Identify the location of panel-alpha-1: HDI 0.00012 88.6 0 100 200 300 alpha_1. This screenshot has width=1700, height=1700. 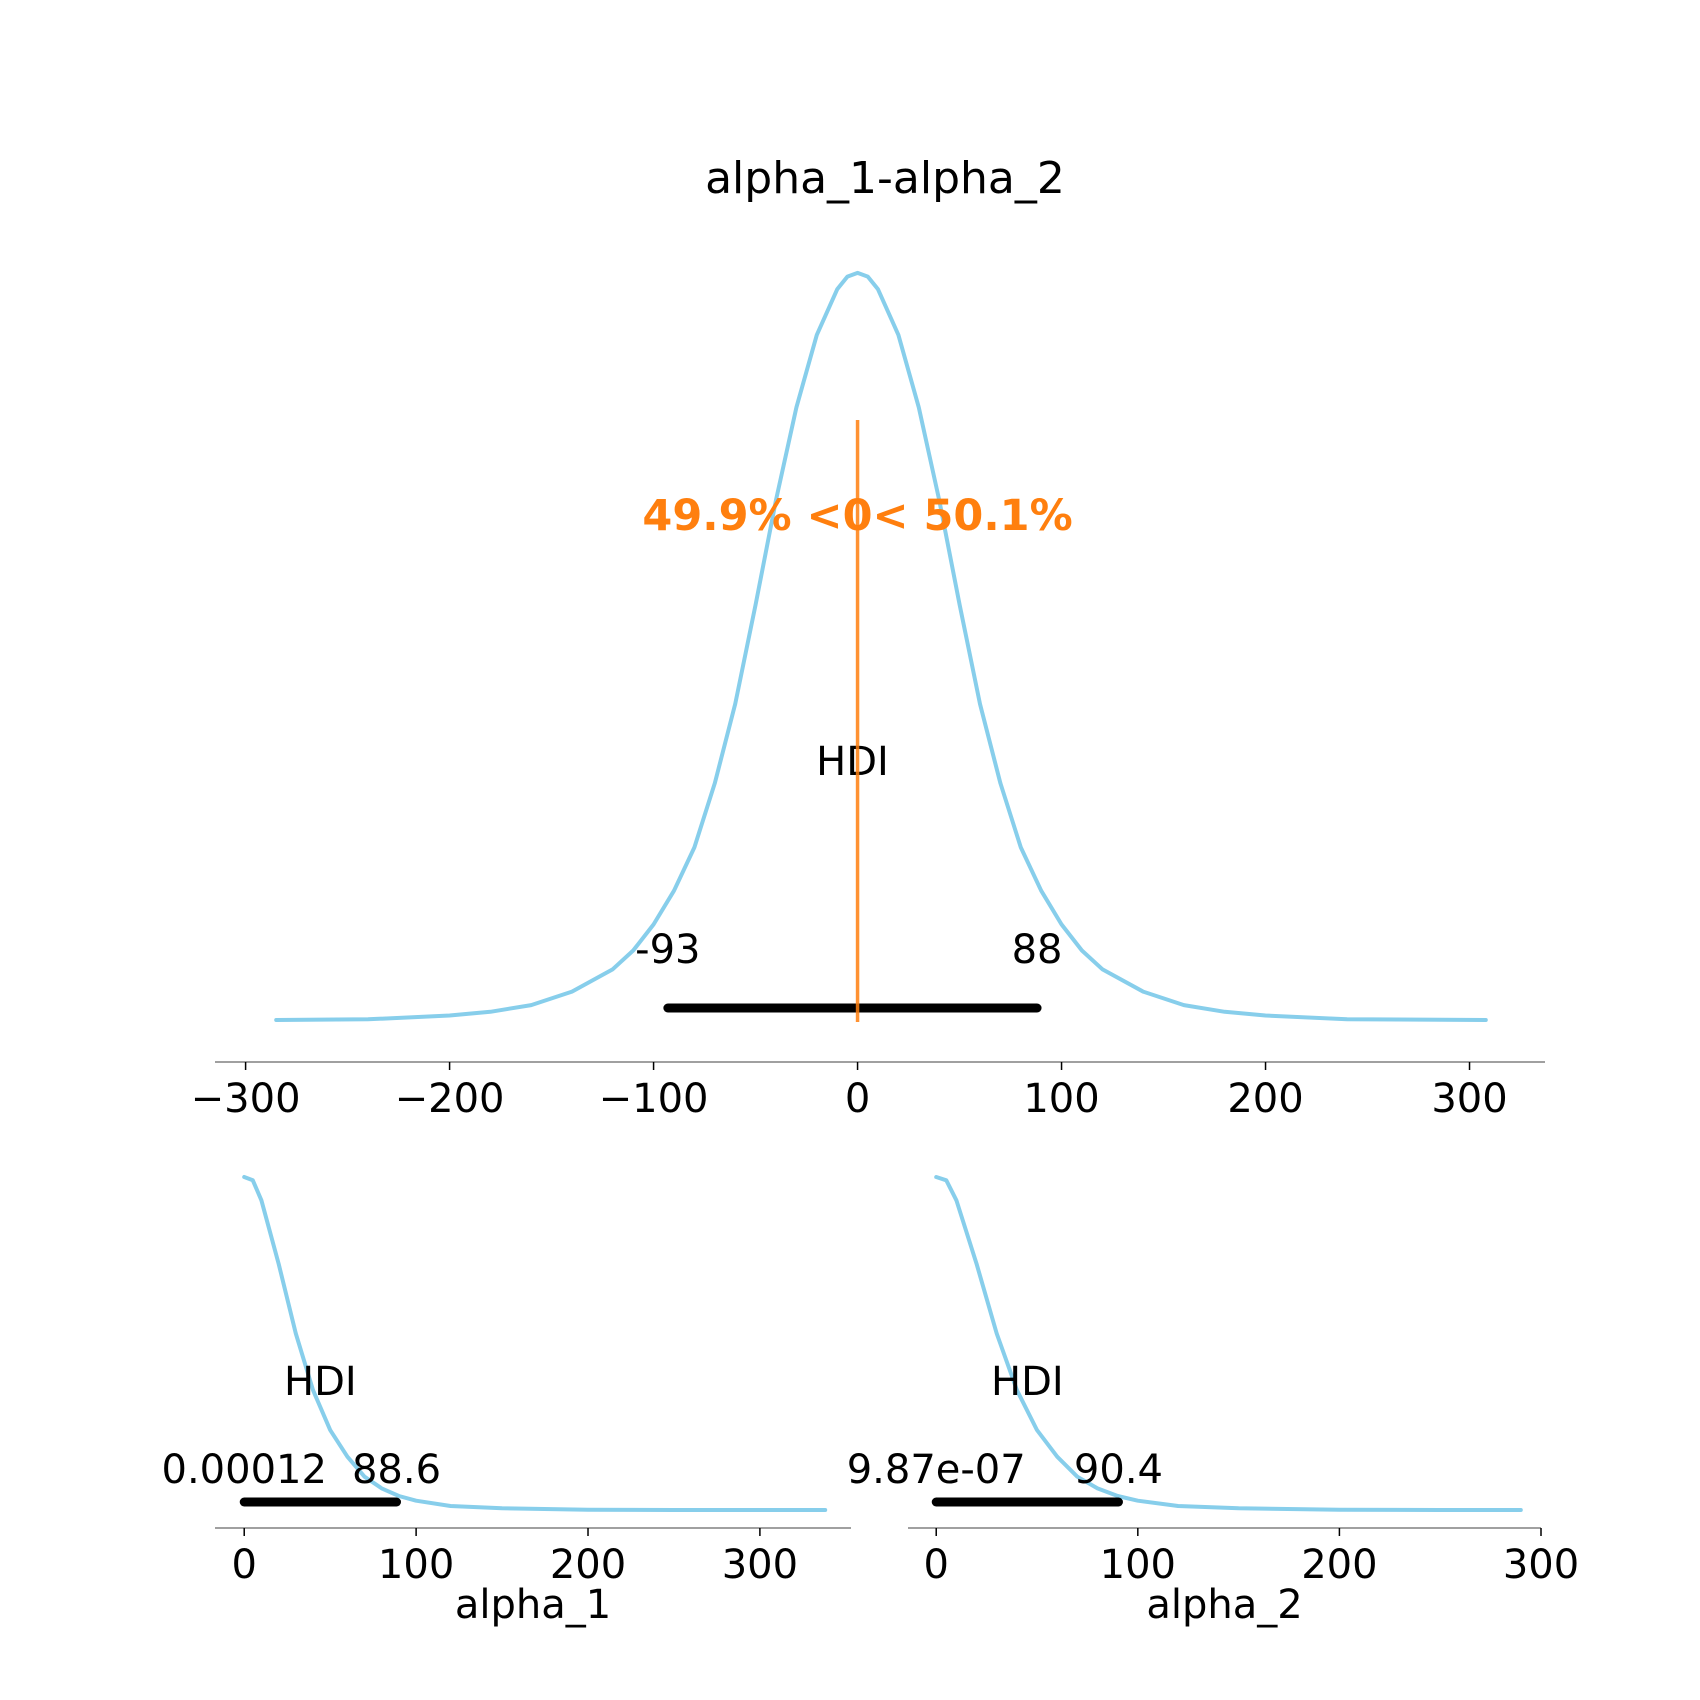
(506, 1401).